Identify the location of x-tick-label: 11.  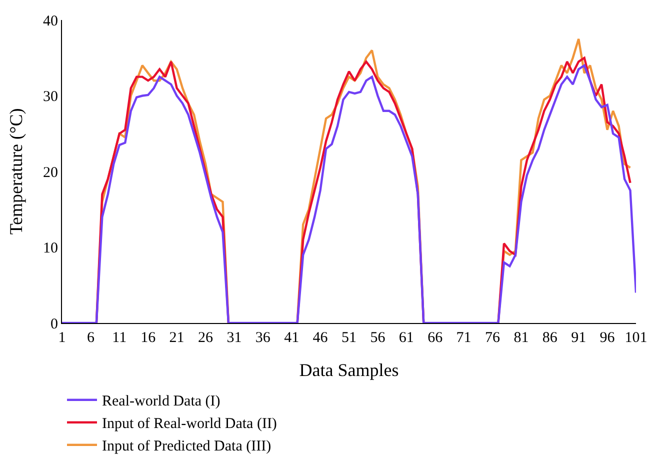
(119, 338).